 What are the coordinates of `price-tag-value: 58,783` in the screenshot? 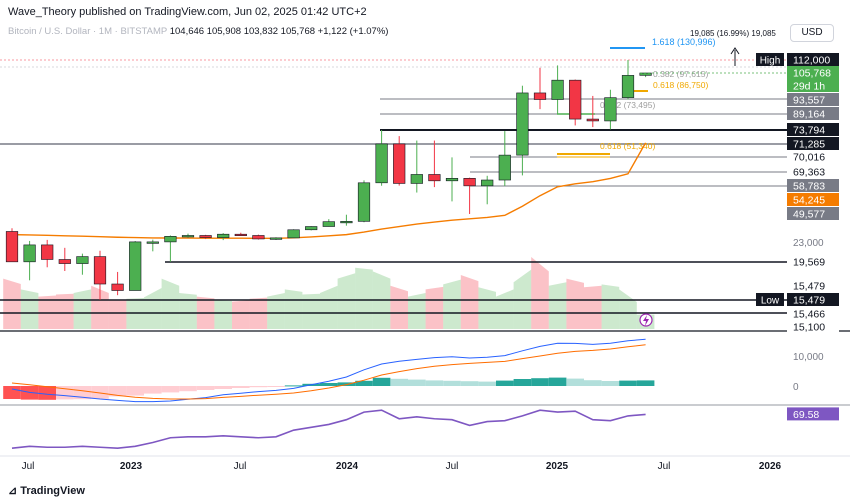 It's located at (809, 187).